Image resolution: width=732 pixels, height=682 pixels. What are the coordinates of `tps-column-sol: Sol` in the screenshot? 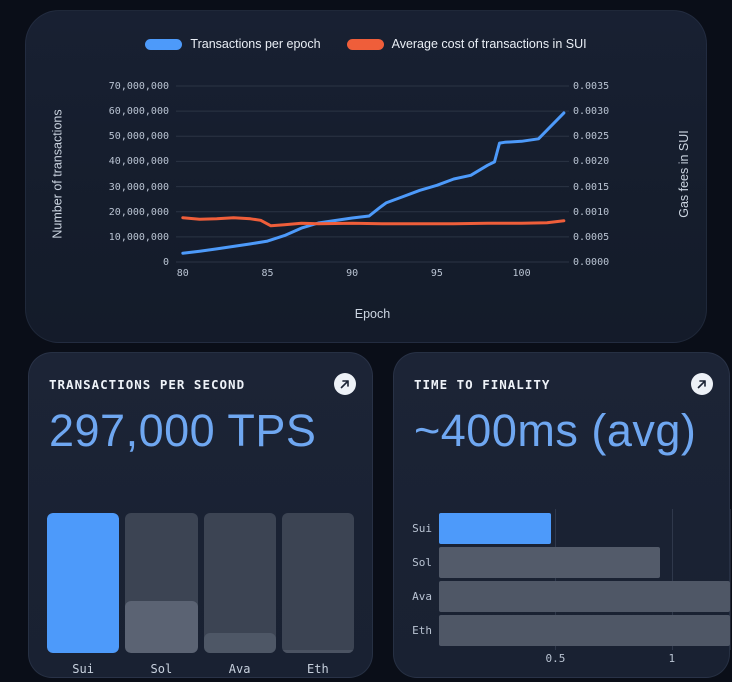 It's located at (161, 594).